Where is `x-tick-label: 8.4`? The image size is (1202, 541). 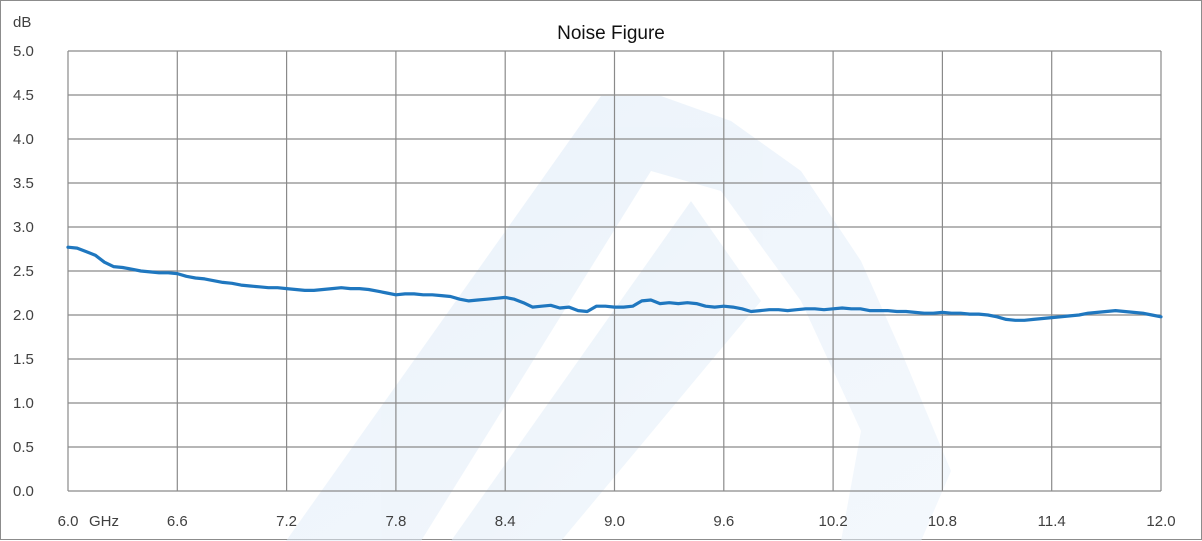
x-tick-label: 8.4 is located at coordinates (505, 521).